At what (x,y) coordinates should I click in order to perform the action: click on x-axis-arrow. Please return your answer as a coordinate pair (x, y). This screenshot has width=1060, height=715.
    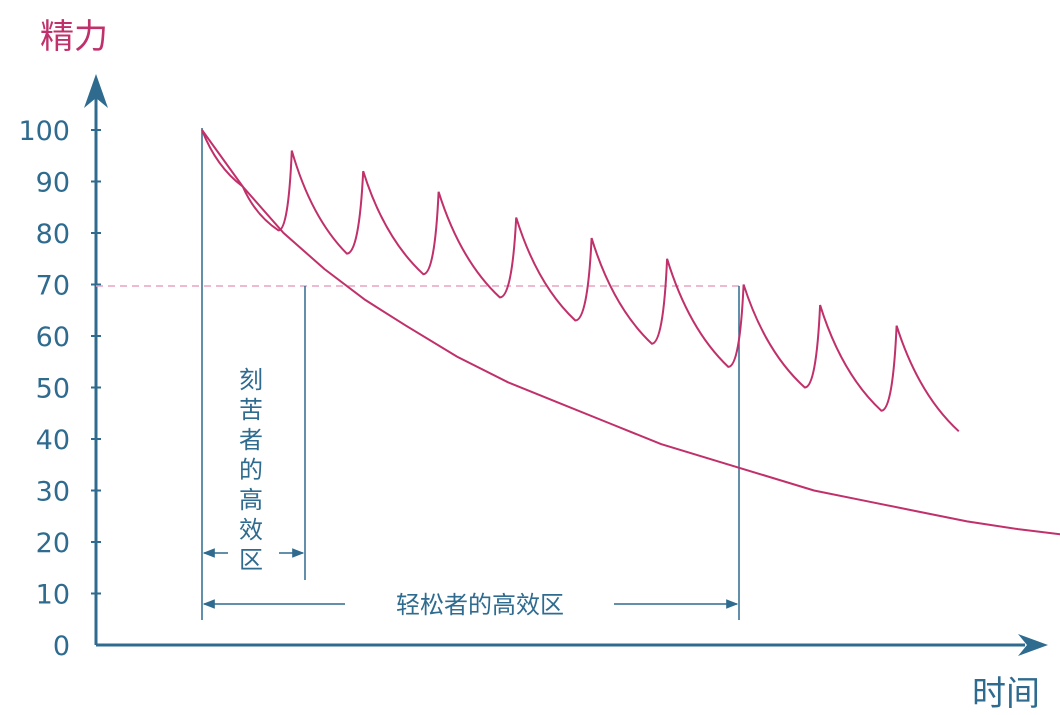
    Looking at the image, I should click on (1033, 645).